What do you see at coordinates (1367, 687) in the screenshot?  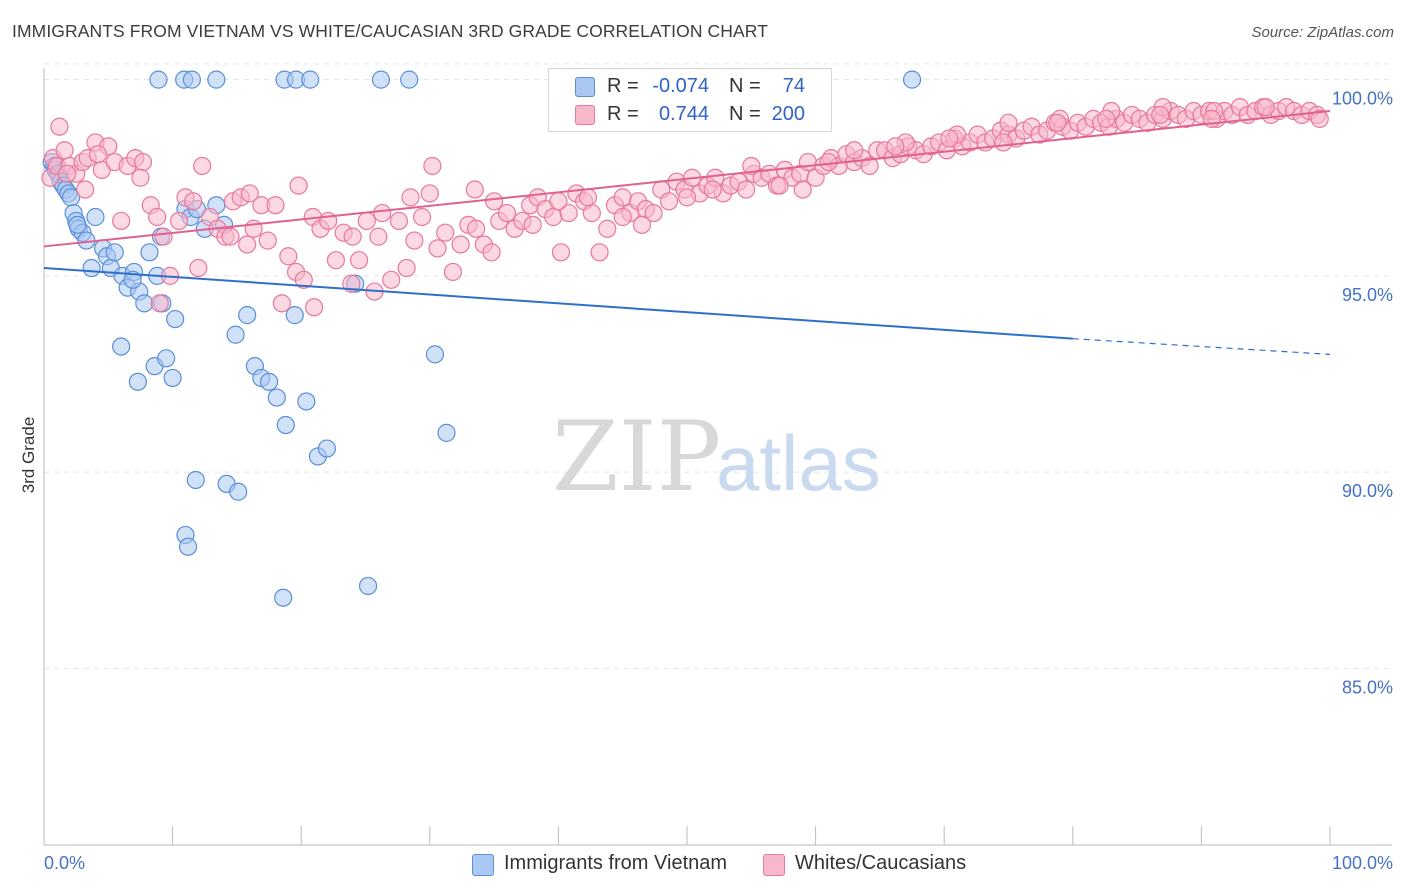 I see `y-tick-label: 85.0%` at bounding box center [1367, 687].